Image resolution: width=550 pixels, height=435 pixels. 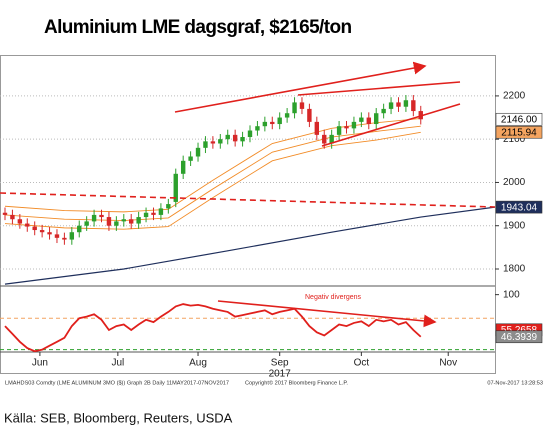 What do you see at coordinates (280, 363) in the screenshot?
I see `x-tick-label: Sep` at bounding box center [280, 363].